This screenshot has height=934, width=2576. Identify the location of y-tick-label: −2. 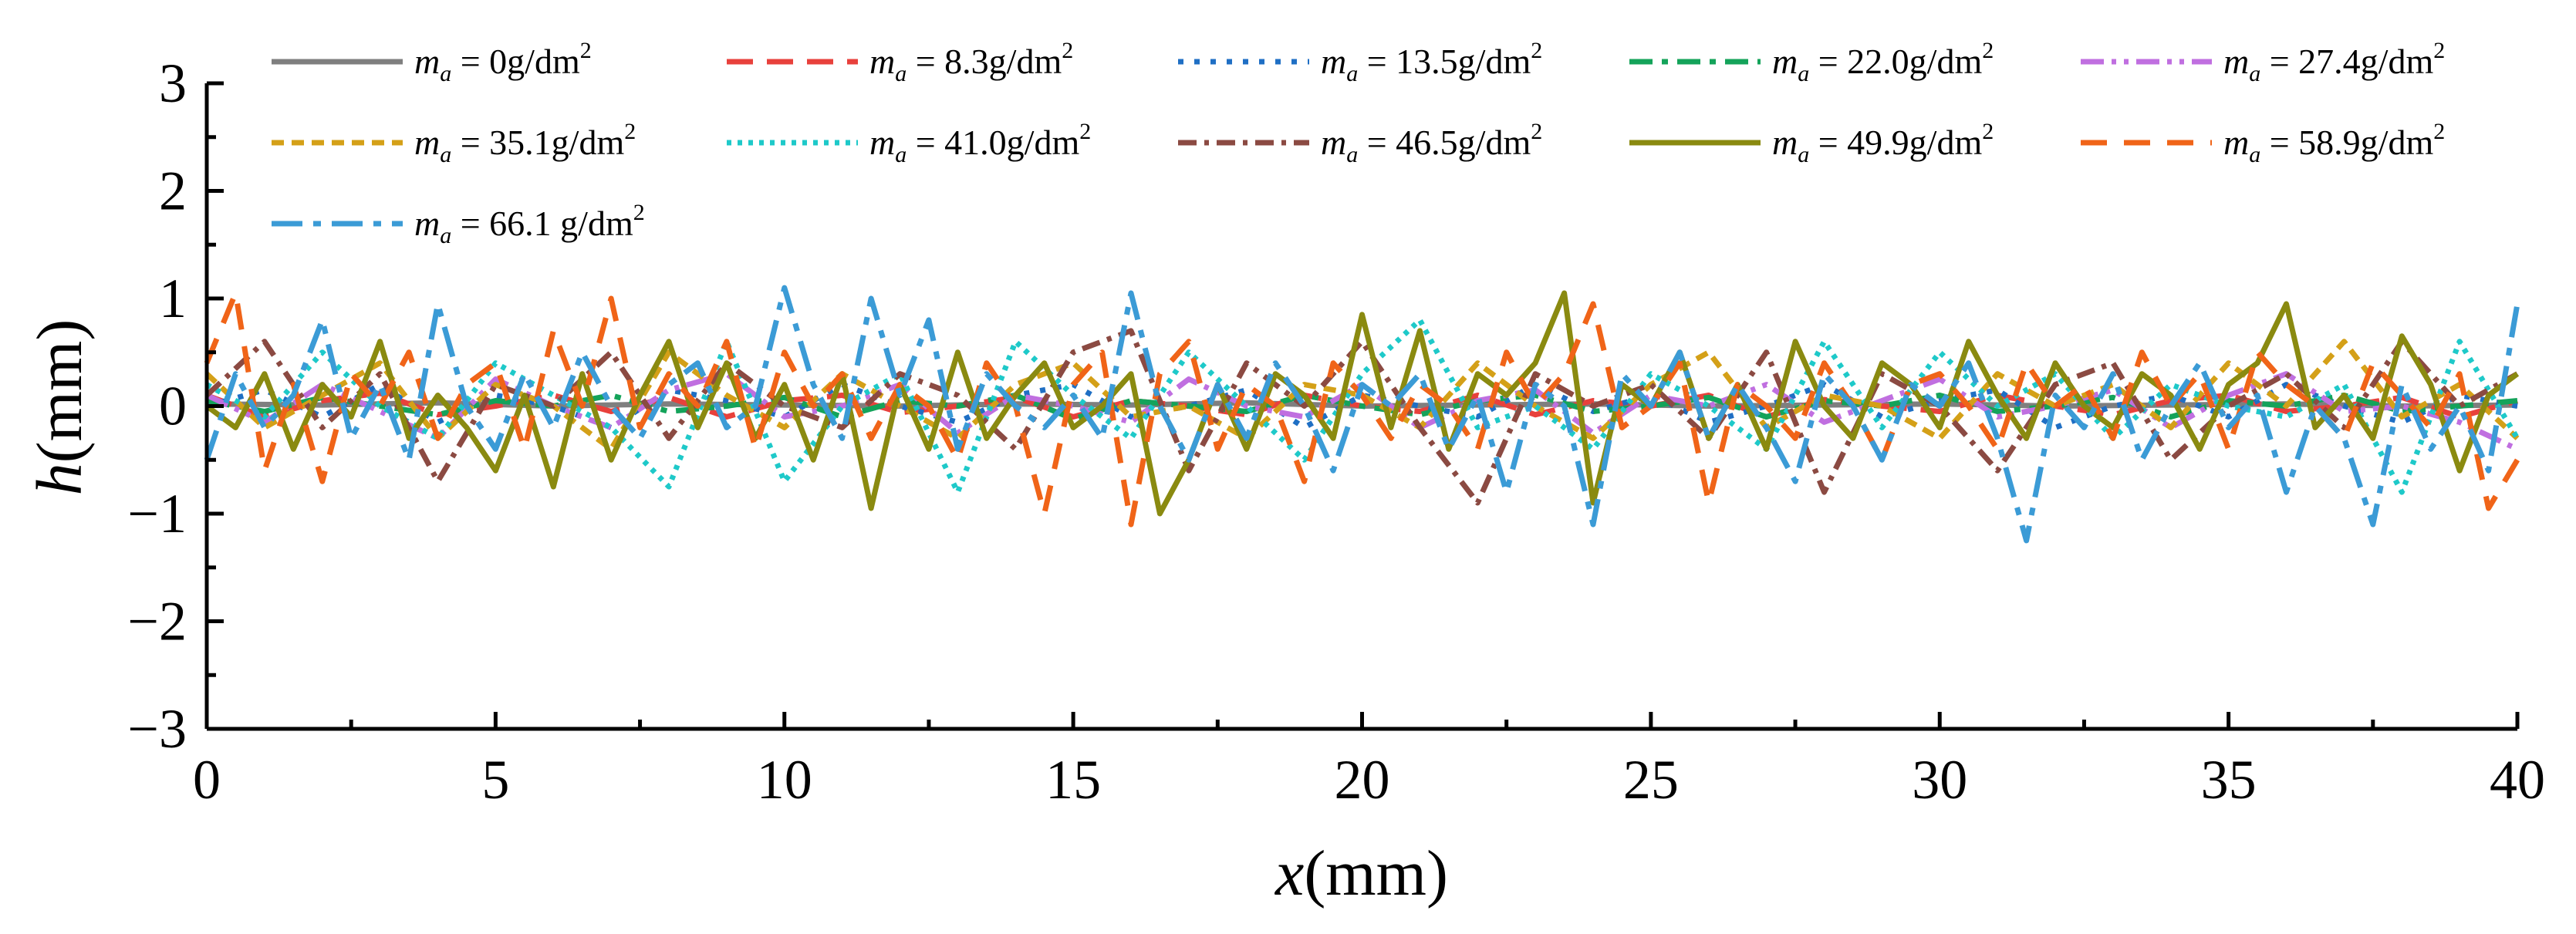
(157, 621).